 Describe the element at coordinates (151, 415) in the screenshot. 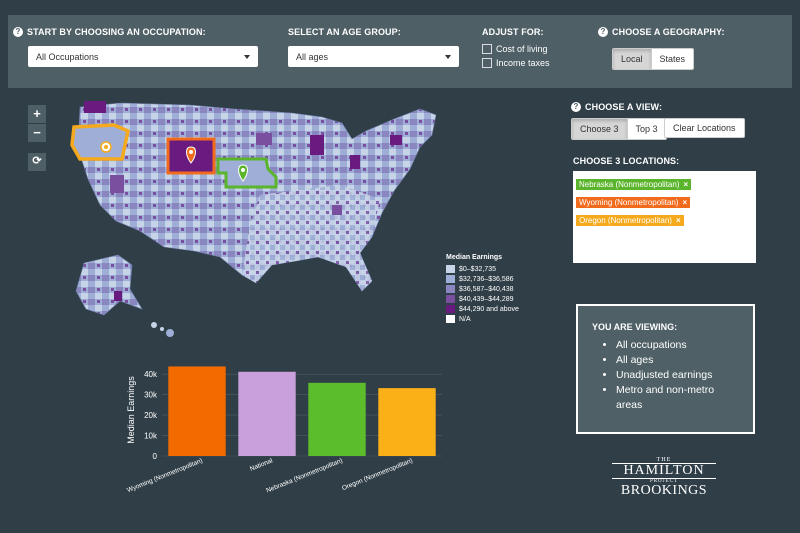

I see `y-tick-label: 20k` at that location.